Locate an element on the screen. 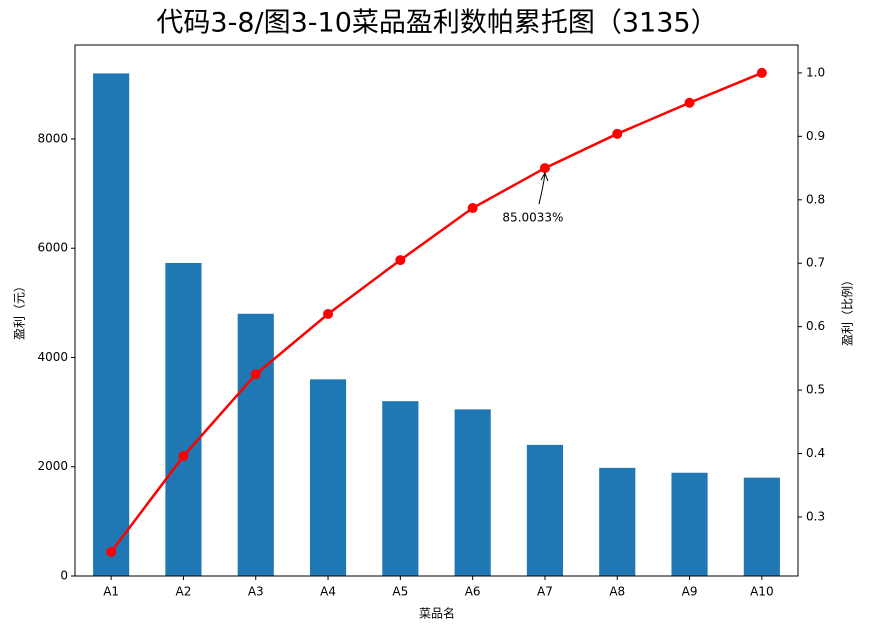 The width and height of the screenshot is (874, 632). x-tick-label: A7 is located at coordinates (545, 592).